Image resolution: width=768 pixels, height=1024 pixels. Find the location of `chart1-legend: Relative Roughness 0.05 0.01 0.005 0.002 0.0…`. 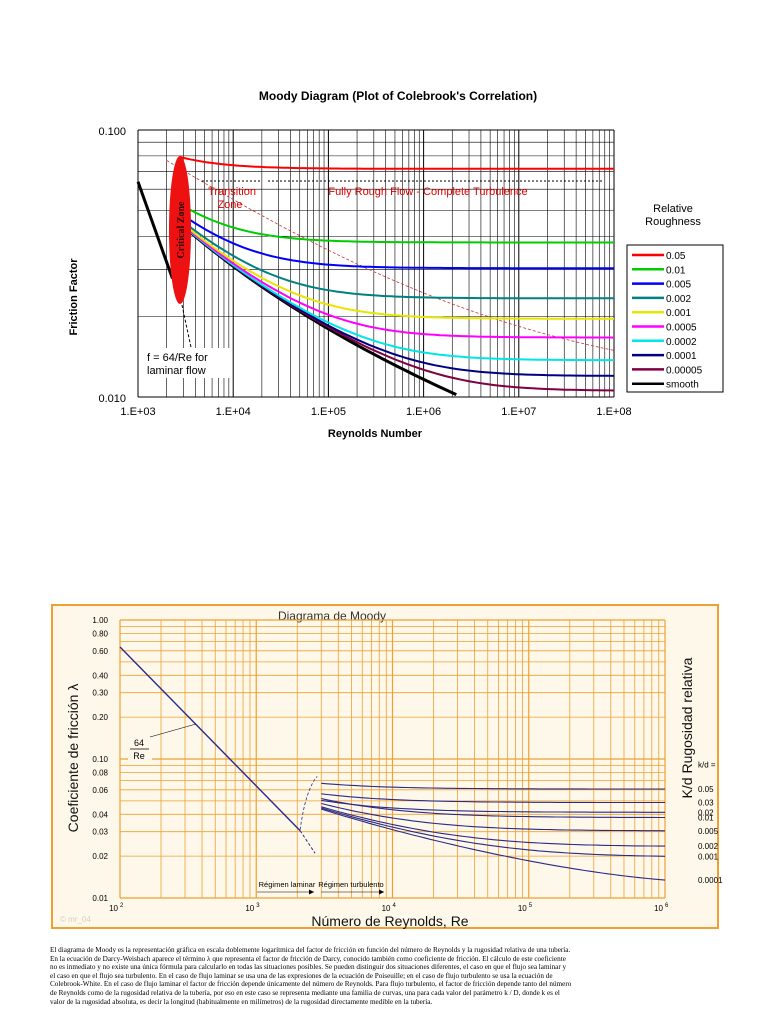

chart1-legend: Relative Roughness 0.05 0.01 0.005 0.002 0.0… is located at coordinates (675, 298).